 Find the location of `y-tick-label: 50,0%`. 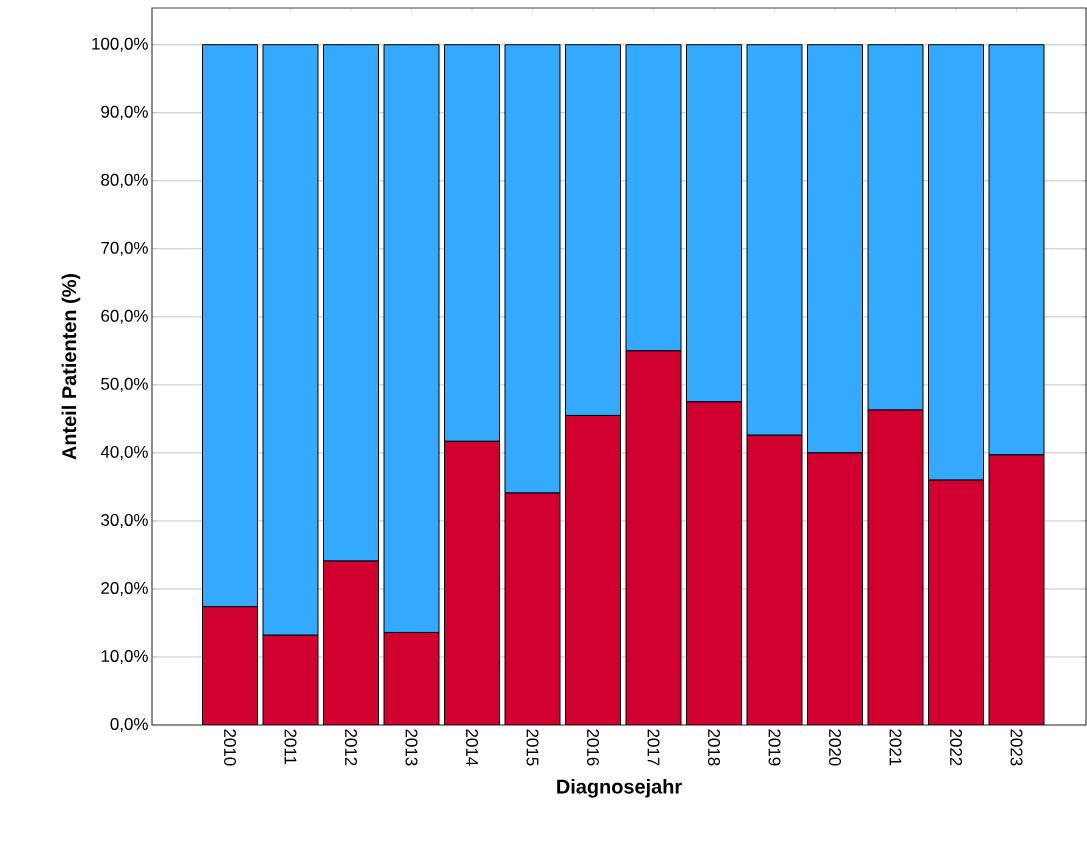

y-tick-label: 50,0% is located at coordinates (124, 384).